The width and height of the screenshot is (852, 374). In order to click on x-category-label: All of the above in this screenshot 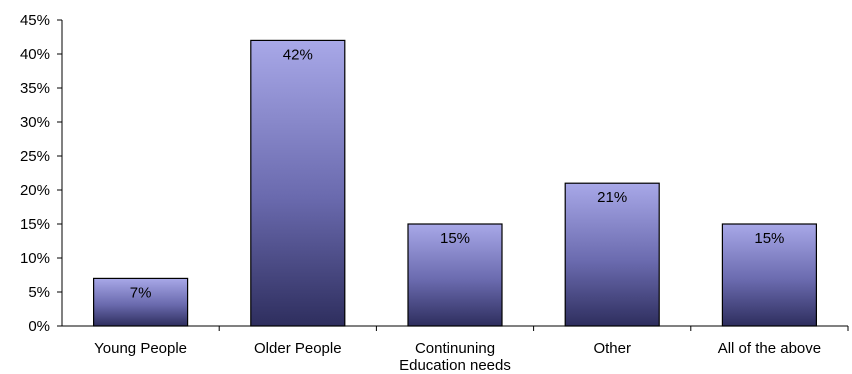, I will do `click(769, 348)`.